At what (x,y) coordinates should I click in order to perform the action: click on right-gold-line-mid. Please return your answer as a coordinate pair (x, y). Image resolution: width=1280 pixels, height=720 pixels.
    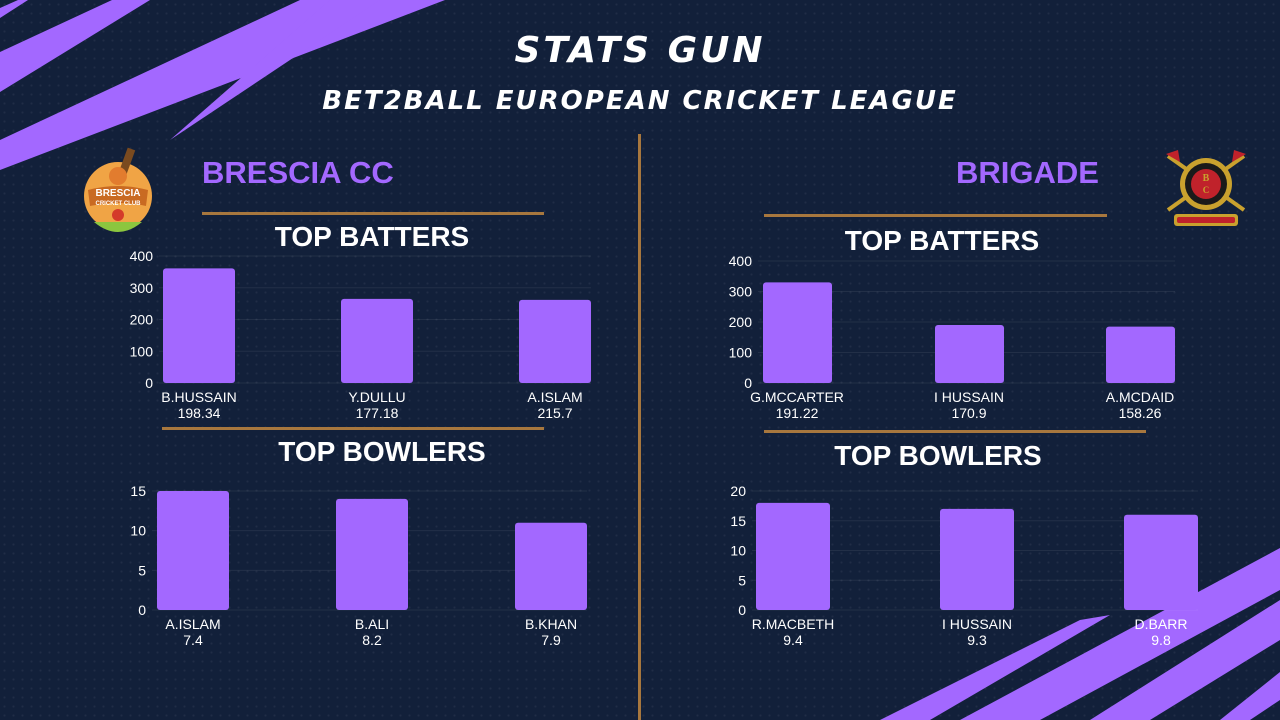
    Looking at the image, I should click on (955, 431).